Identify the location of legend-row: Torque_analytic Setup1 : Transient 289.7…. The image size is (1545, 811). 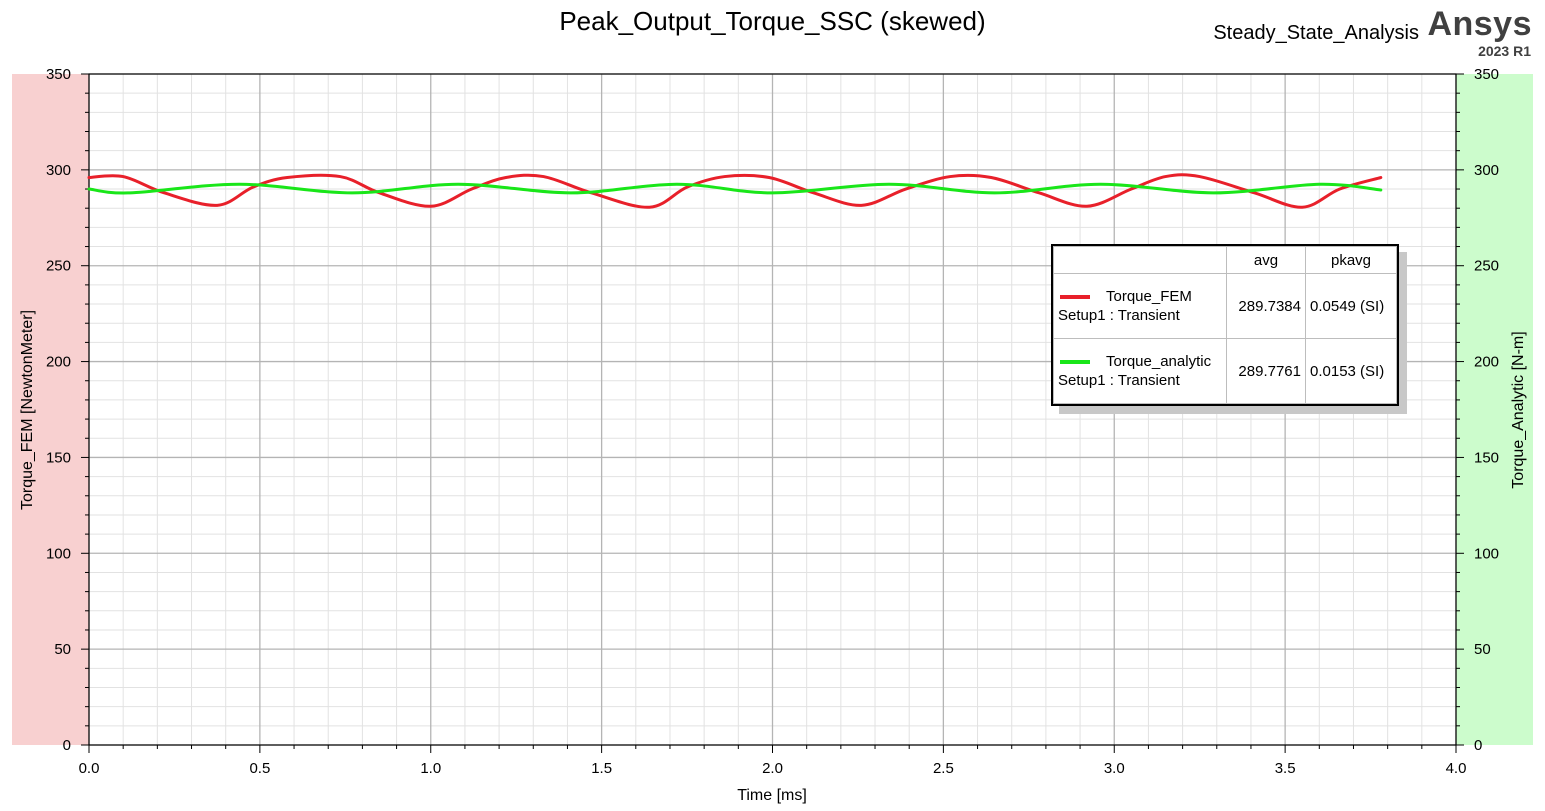
(1225, 371).